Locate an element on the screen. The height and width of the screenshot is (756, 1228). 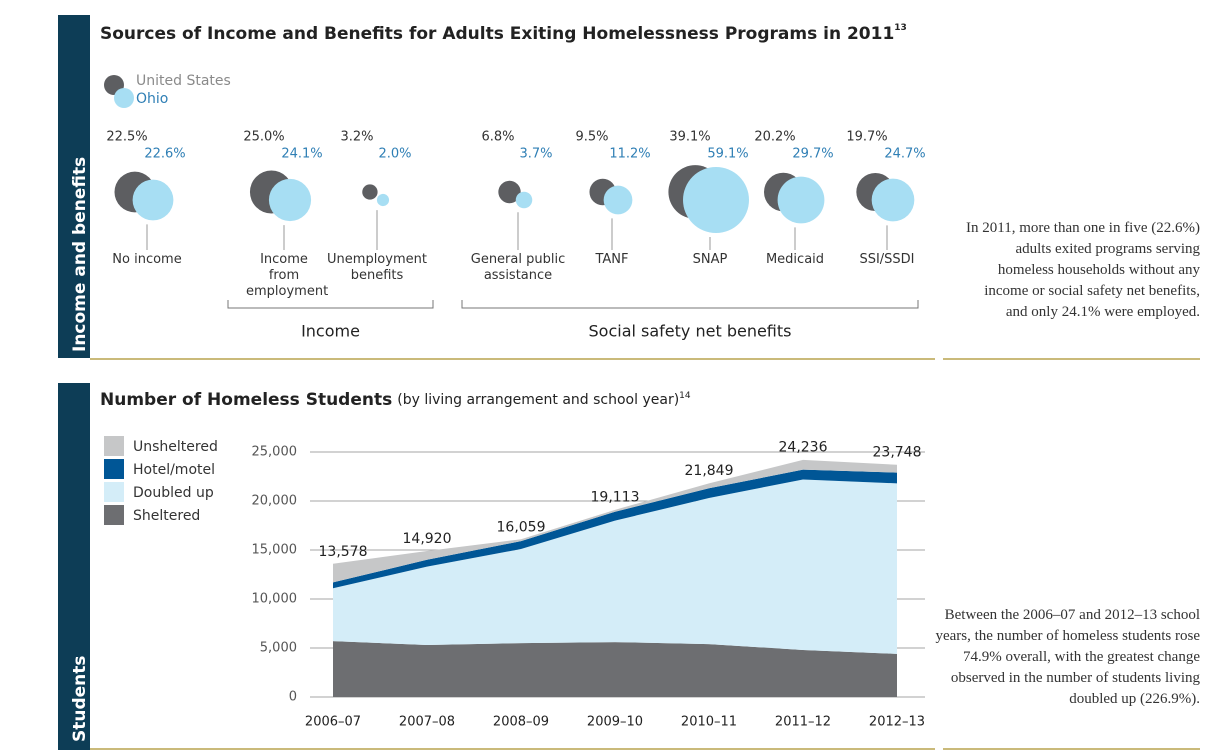
value-label: 19.7% is located at coordinates (866, 137).